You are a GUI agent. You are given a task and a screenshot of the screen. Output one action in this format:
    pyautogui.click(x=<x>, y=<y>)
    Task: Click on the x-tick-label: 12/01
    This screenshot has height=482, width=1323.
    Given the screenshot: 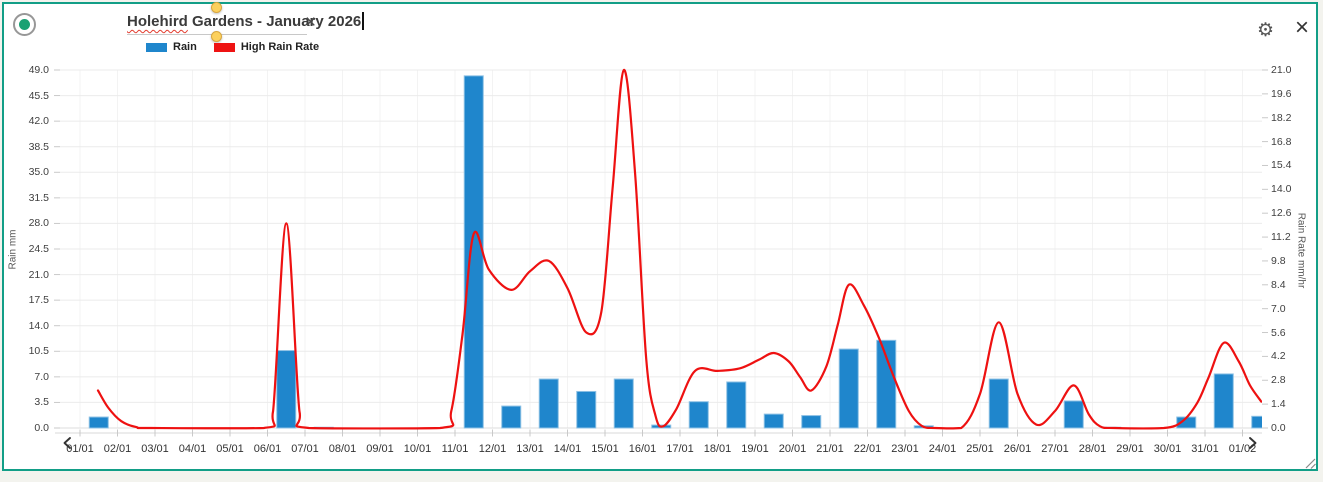 What is the action you would take?
    pyautogui.click(x=492, y=449)
    